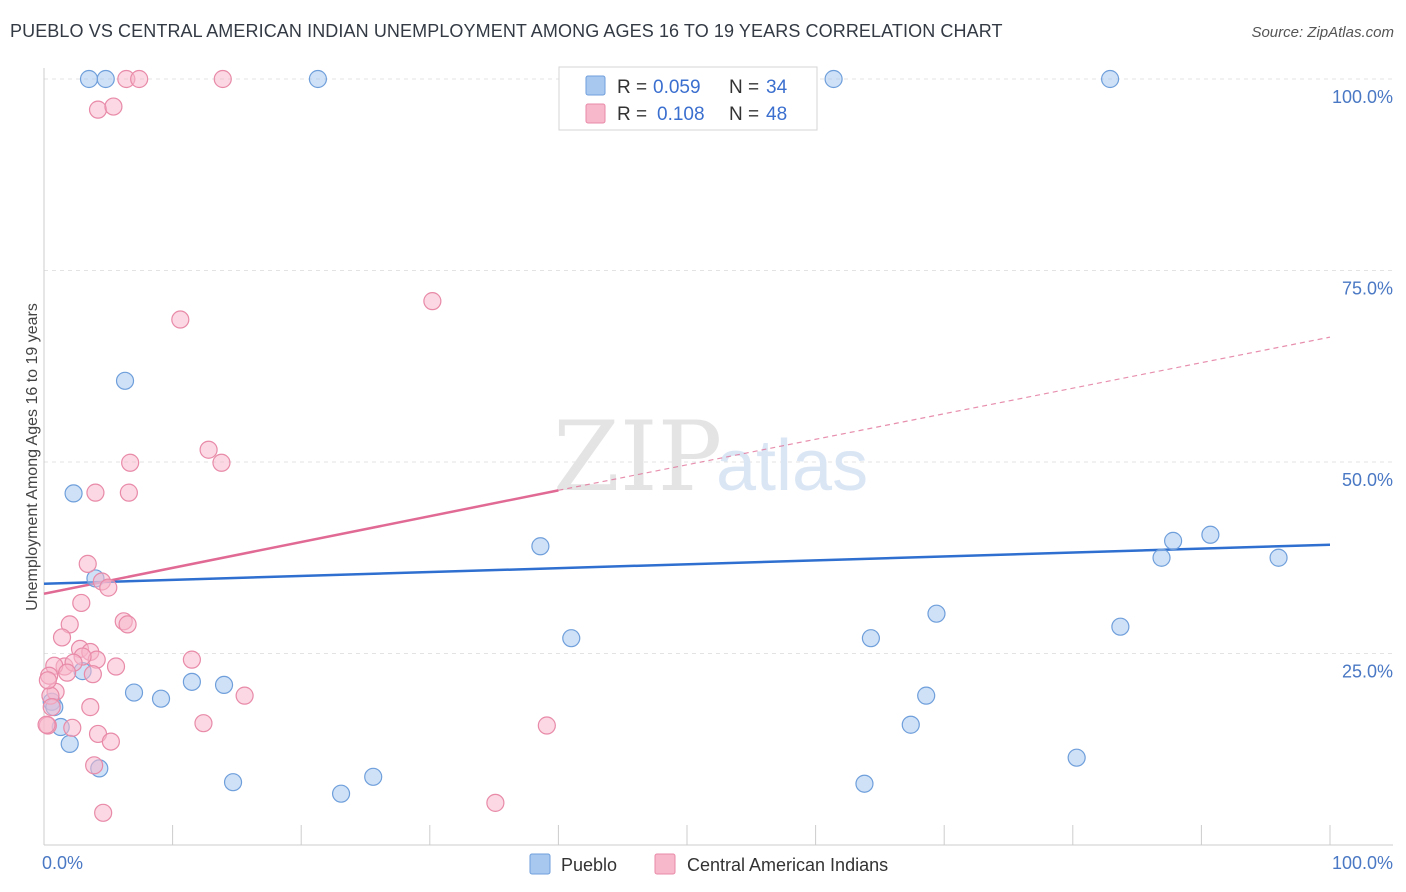  What do you see at coordinates (1362, 863) in the screenshot?
I see `x-tick-label-1: 100.0%` at bounding box center [1362, 863].